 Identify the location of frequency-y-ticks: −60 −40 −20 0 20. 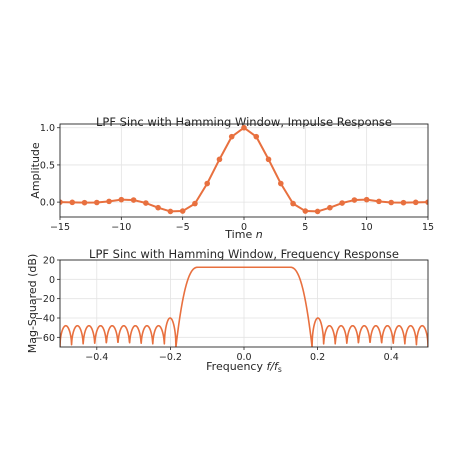
(47, 300).